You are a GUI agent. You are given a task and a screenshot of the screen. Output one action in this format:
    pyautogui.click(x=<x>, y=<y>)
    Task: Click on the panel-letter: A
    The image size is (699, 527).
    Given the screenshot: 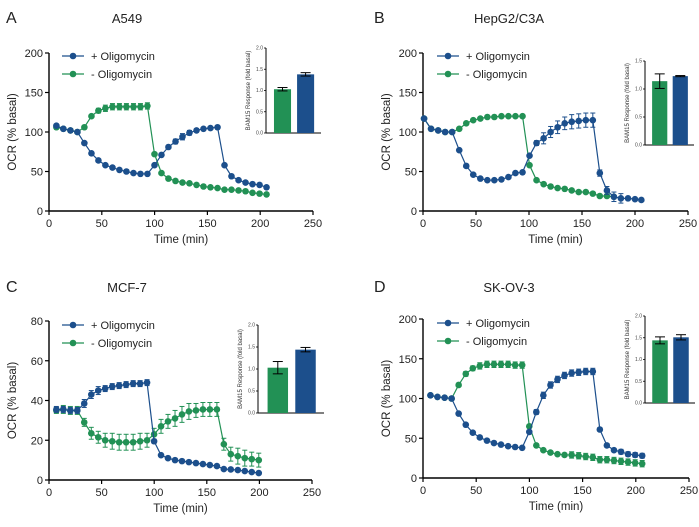 What is the action you would take?
    pyautogui.click(x=11, y=18)
    